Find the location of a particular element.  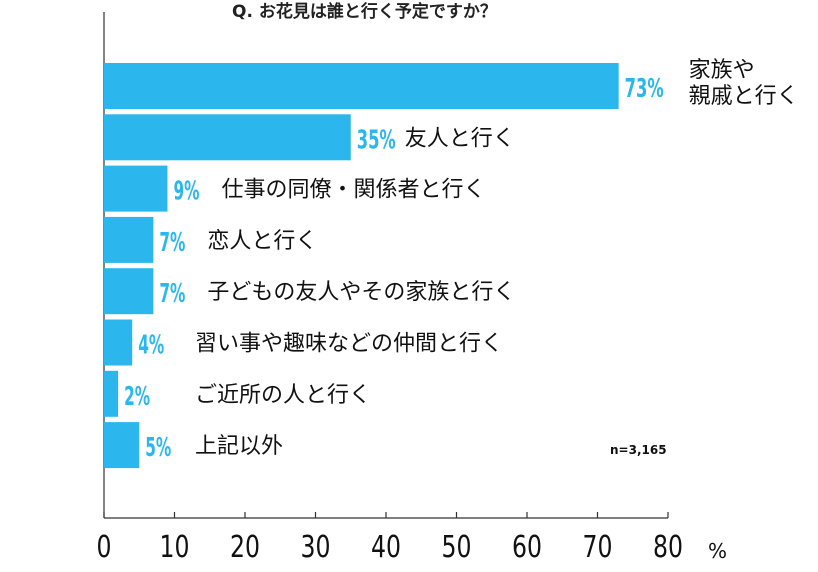

category-label: 仕事の同僚・関係者と行く is located at coordinates (353, 190).